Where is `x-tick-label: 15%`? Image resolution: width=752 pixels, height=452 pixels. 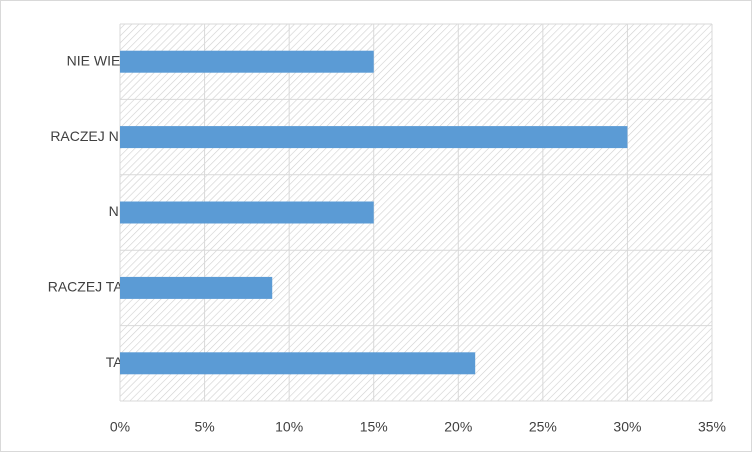 x-tick-label: 15% is located at coordinates (374, 427).